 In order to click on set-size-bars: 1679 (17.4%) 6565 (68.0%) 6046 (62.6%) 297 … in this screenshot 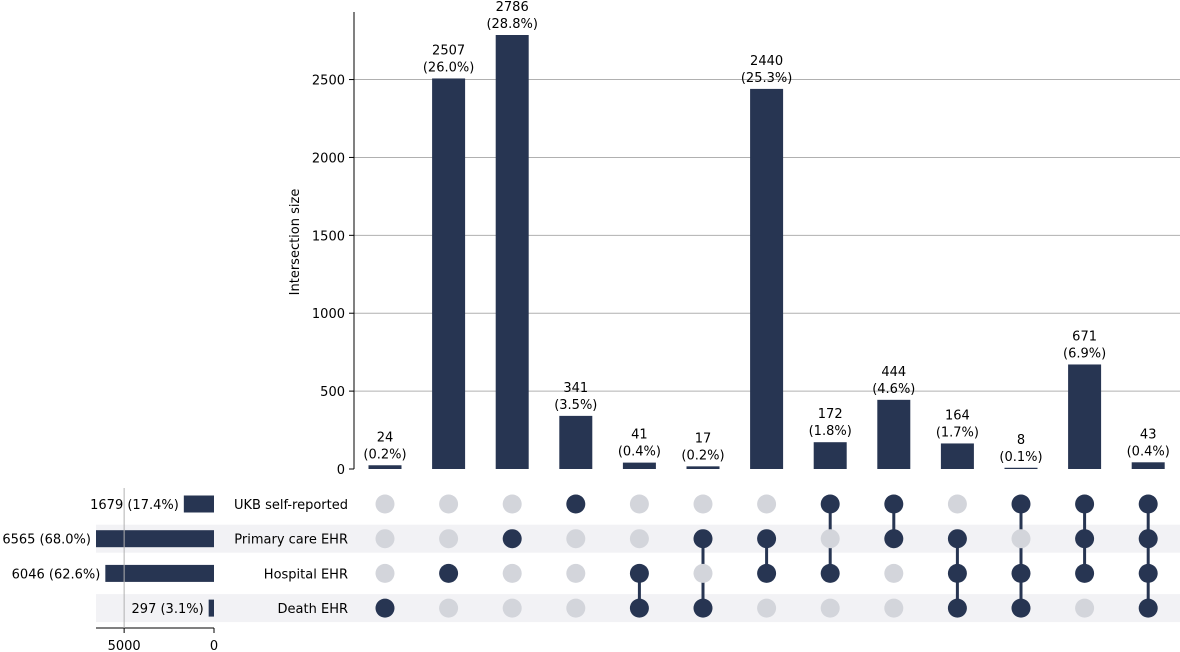, I will do `click(108, 556)`.